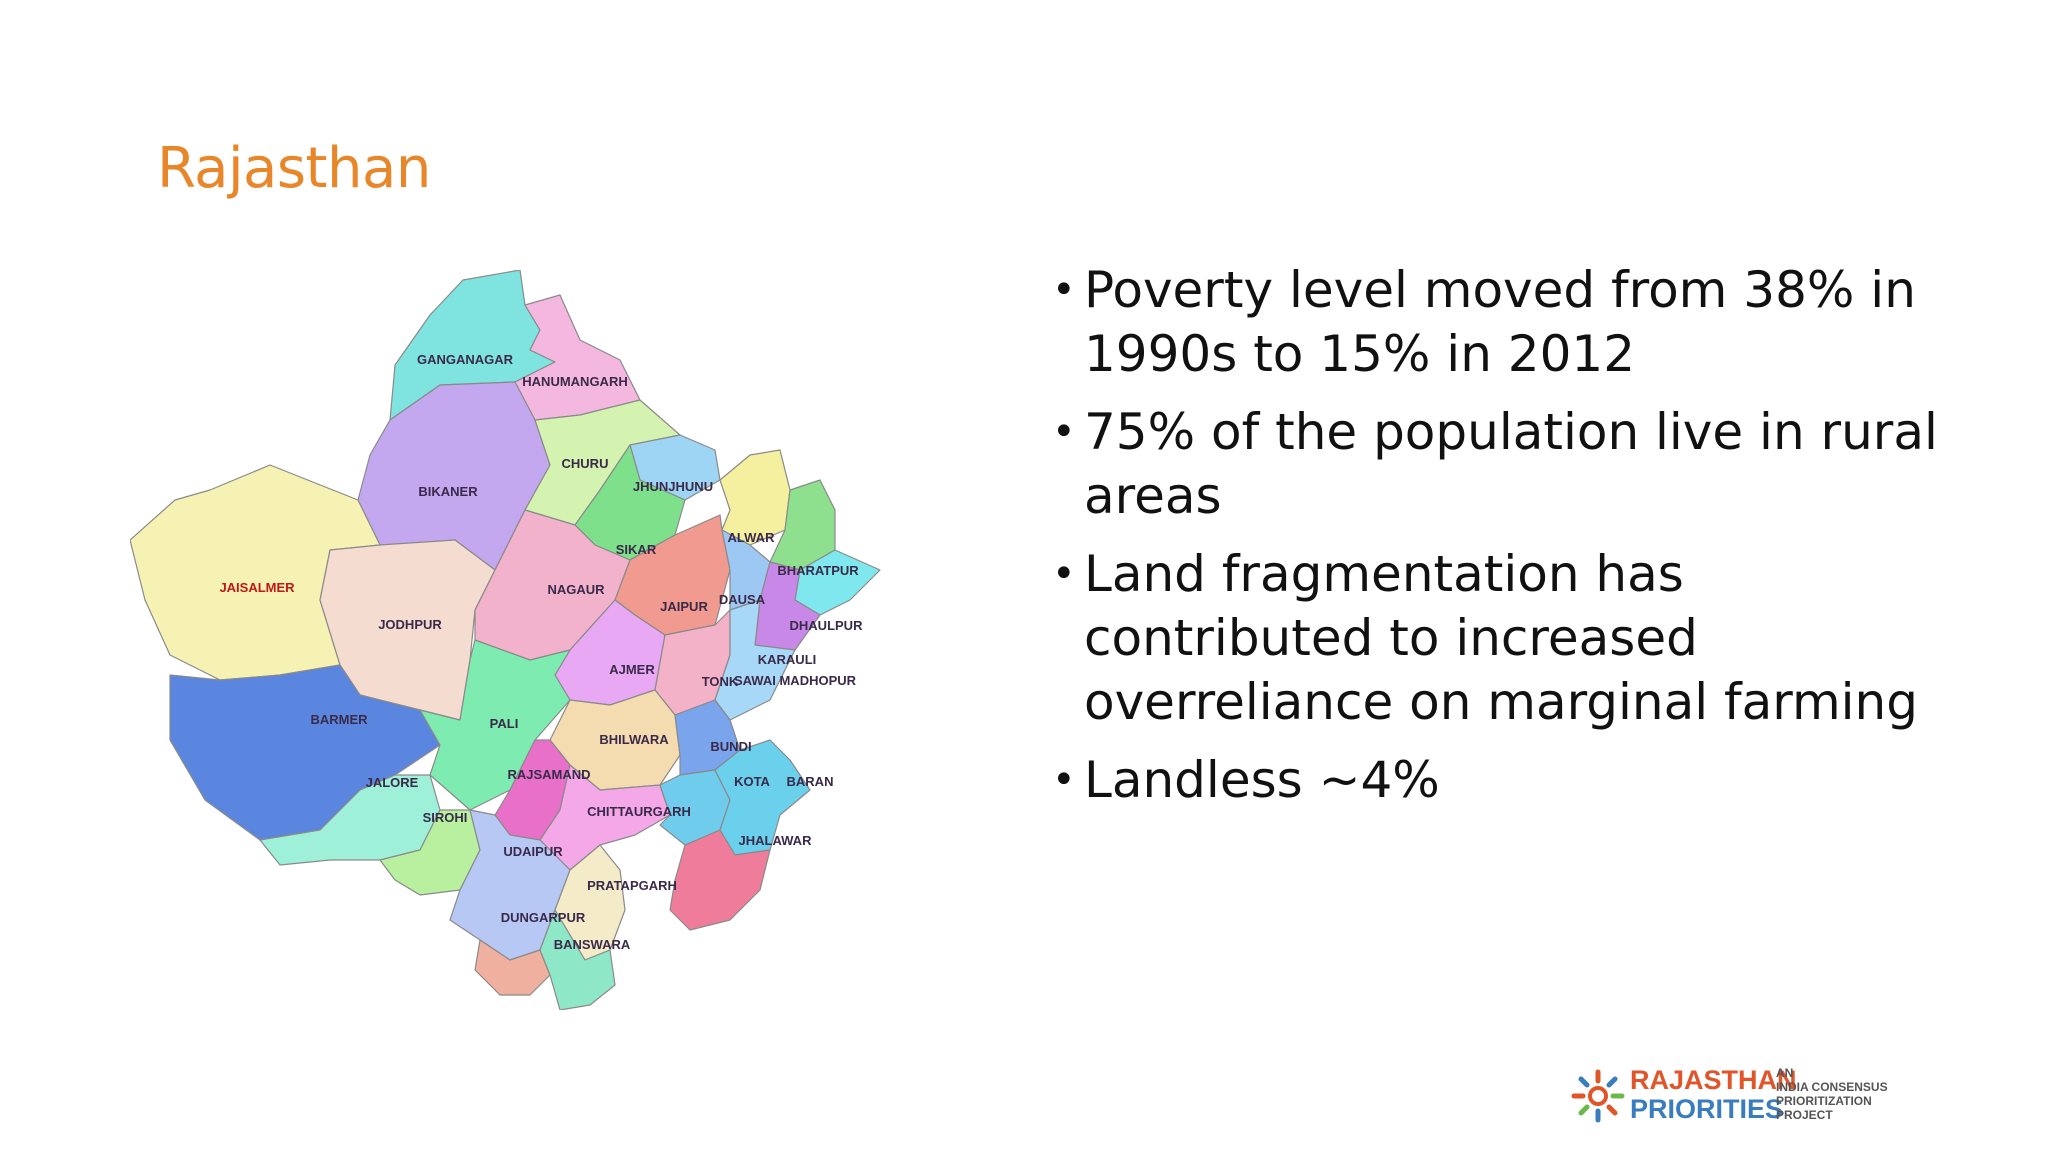 Image resolution: width=2048 pixels, height=1152 pixels. What do you see at coordinates (1510, 780) in the screenshot?
I see `bullet-item: • Landless ~4%` at bounding box center [1510, 780].